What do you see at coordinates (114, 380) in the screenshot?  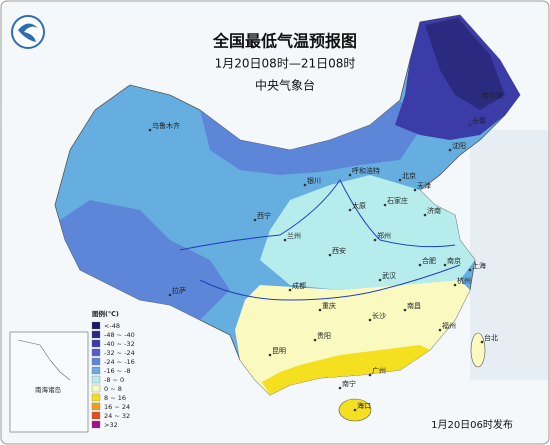 I see `legend-label: -8 ~ 0` at bounding box center [114, 380].